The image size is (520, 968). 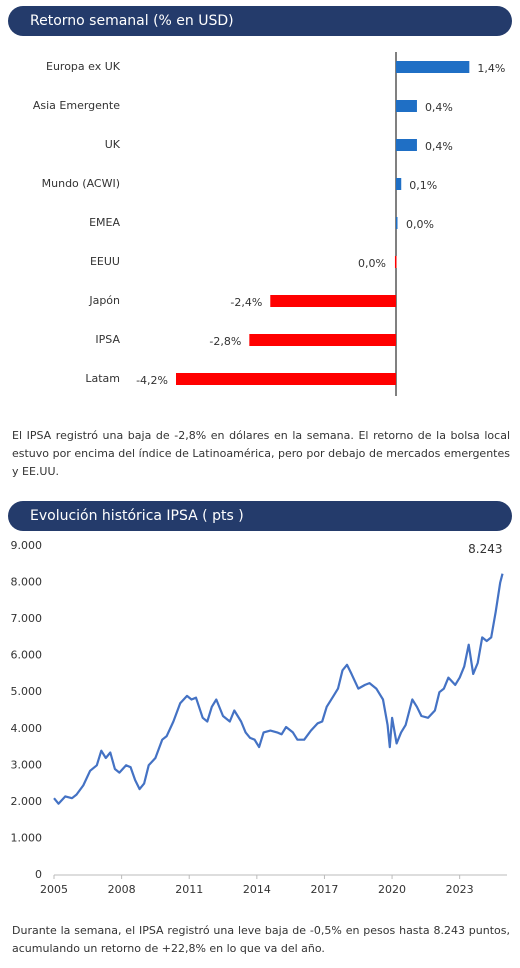 What do you see at coordinates (485, 549) in the screenshot?
I see `annotation: 8.243` at bounding box center [485, 549].